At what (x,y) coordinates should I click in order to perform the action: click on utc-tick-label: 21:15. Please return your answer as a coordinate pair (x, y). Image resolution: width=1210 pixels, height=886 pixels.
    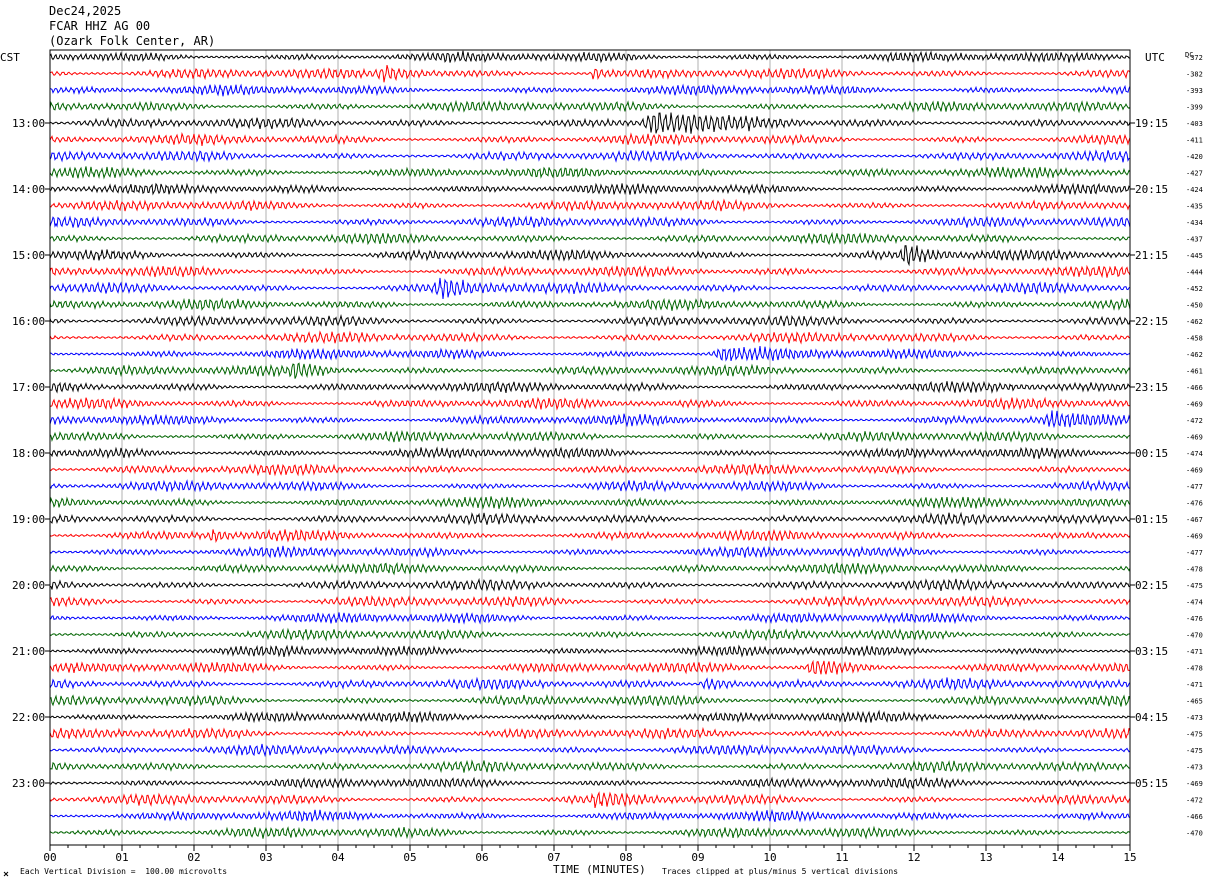
    Looking at the image, I should click on (1151, 255).